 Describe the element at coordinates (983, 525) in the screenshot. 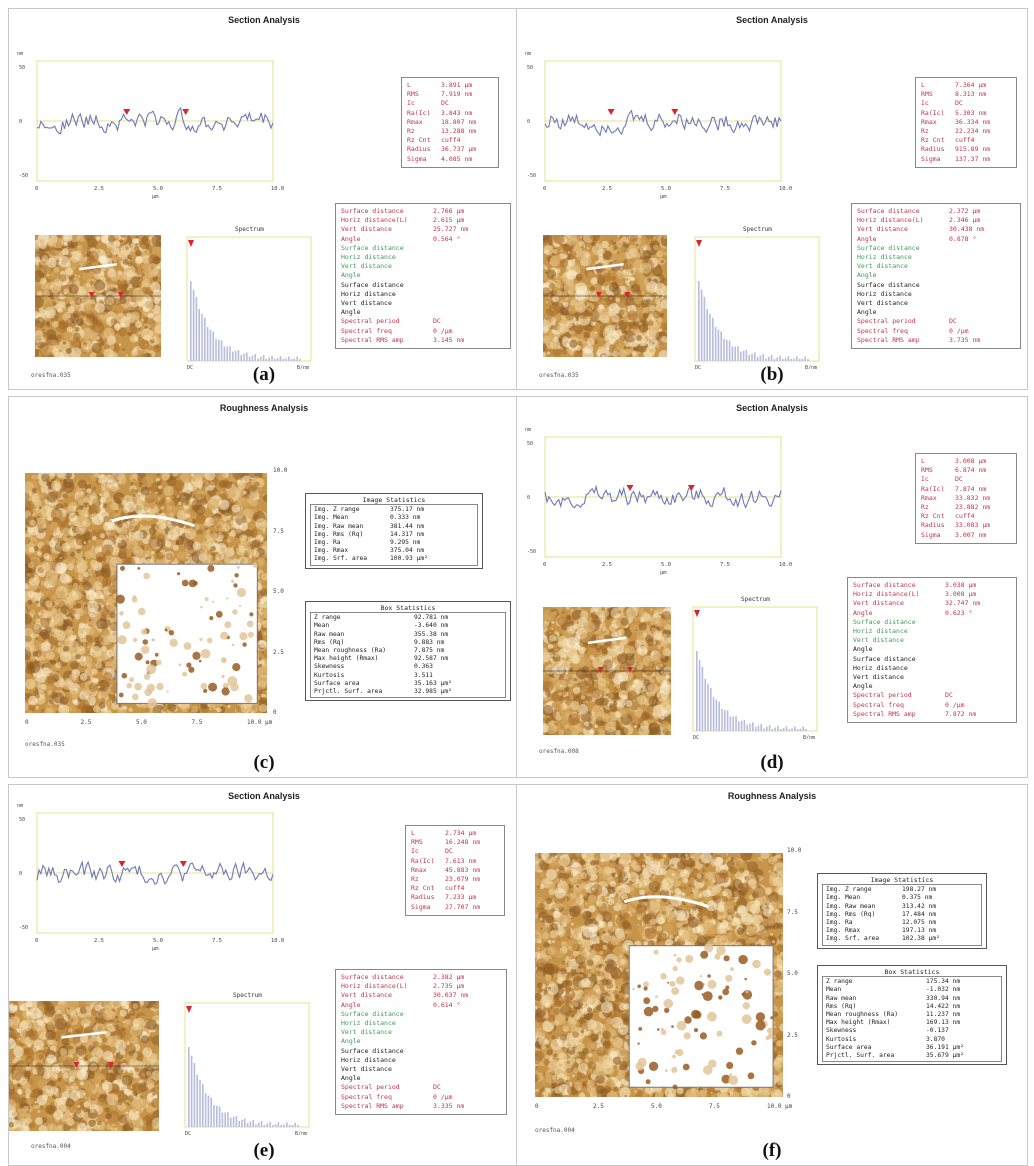

I see `stat-value: 33.083 µm` at that location.